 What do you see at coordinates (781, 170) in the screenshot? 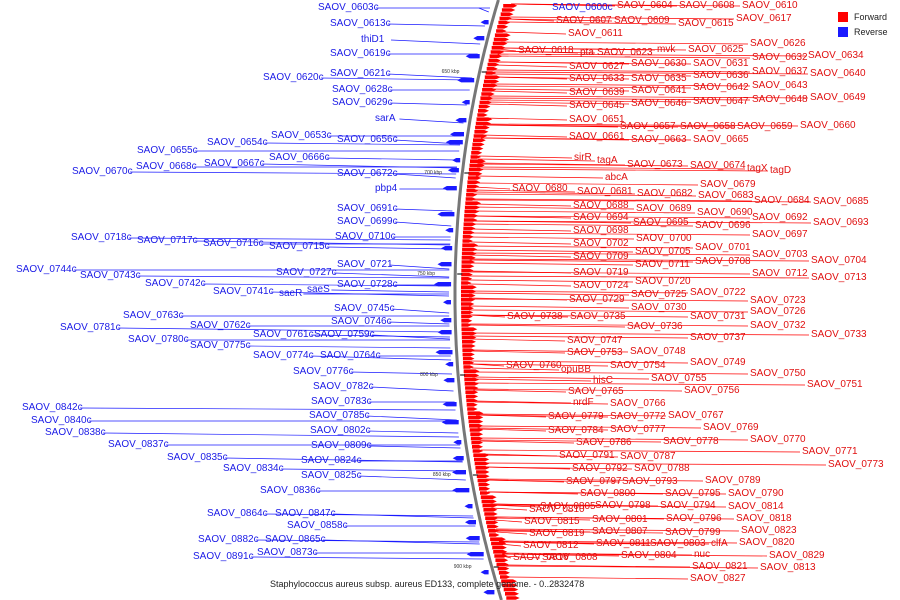
I see `gene-label: tagD` at bounding box center [781, 170].